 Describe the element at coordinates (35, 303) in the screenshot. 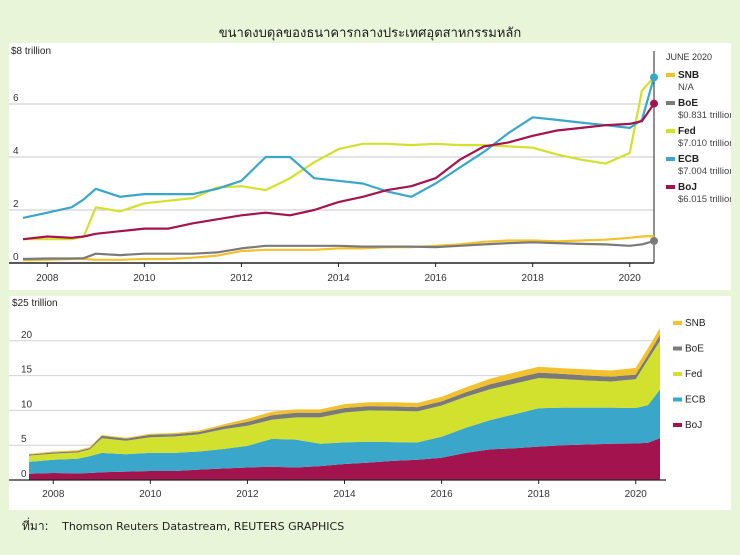

I see `y-axis-label: $25 trillion` at that location.